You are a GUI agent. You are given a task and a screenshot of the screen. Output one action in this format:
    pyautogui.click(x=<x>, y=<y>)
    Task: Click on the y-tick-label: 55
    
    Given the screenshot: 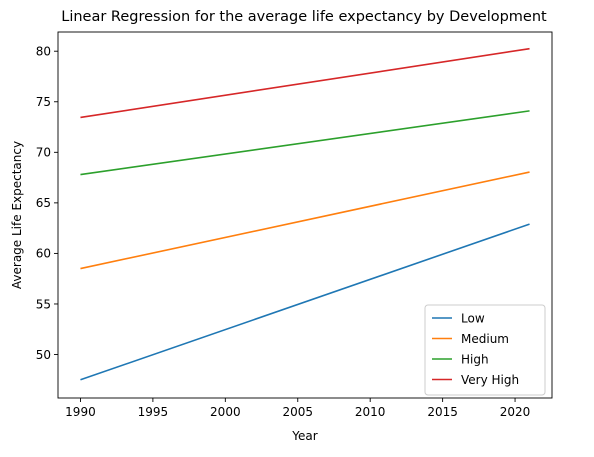 What is the action you would take?
    pyautogui.click(x=43, y=304)
    